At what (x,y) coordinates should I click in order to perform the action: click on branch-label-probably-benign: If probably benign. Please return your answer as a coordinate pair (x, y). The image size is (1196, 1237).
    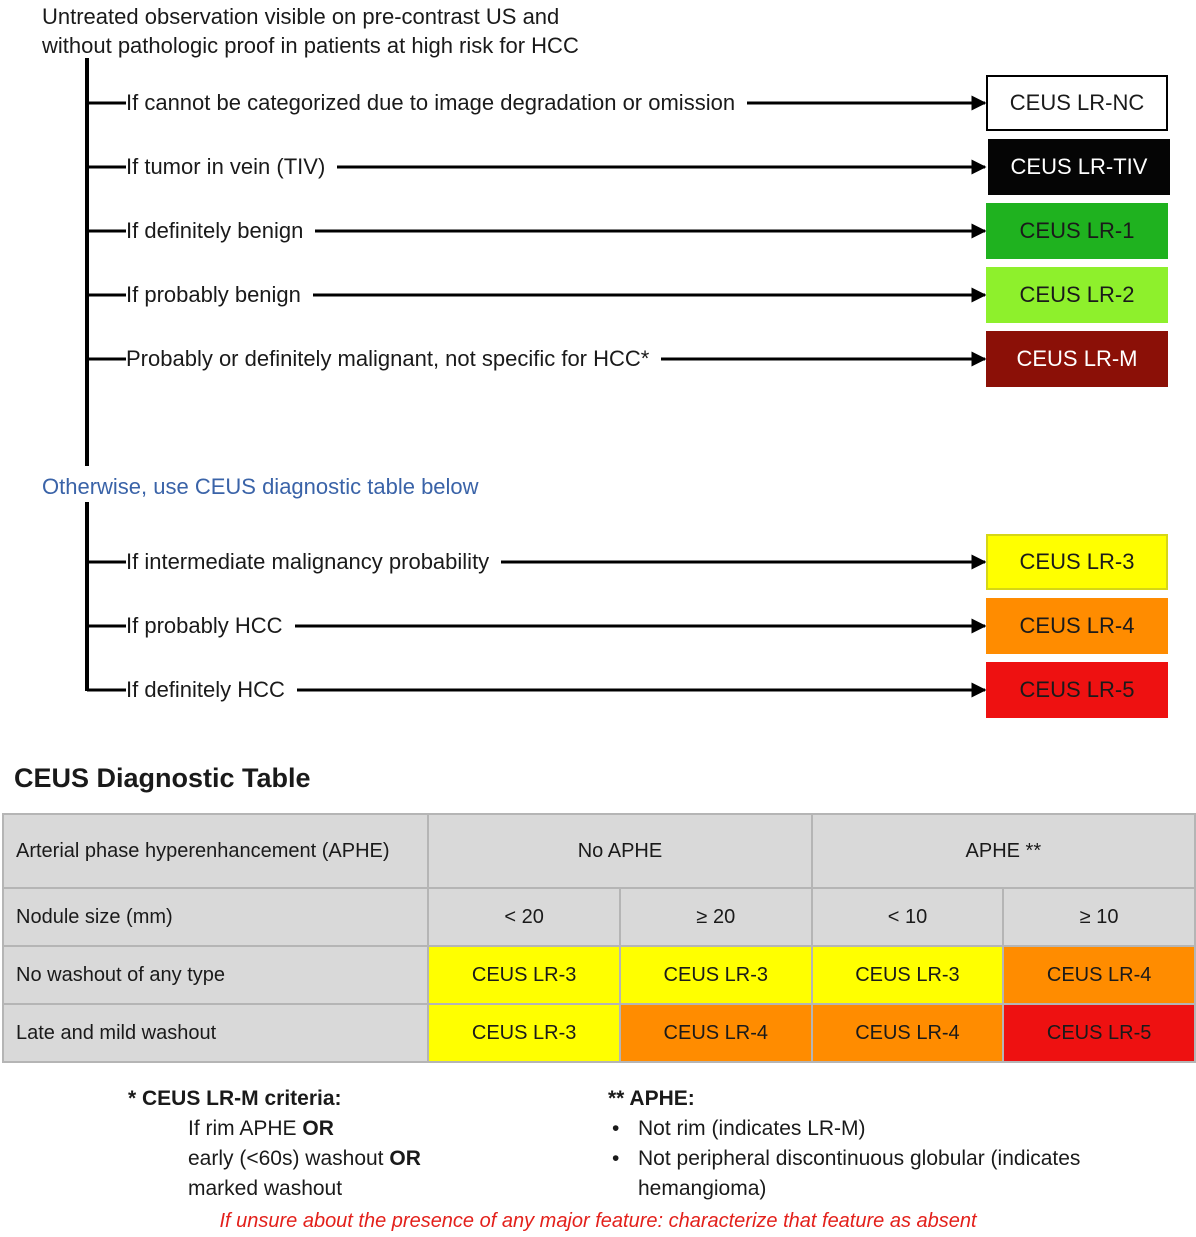
    Looking at the image, I should click on (219, 295).